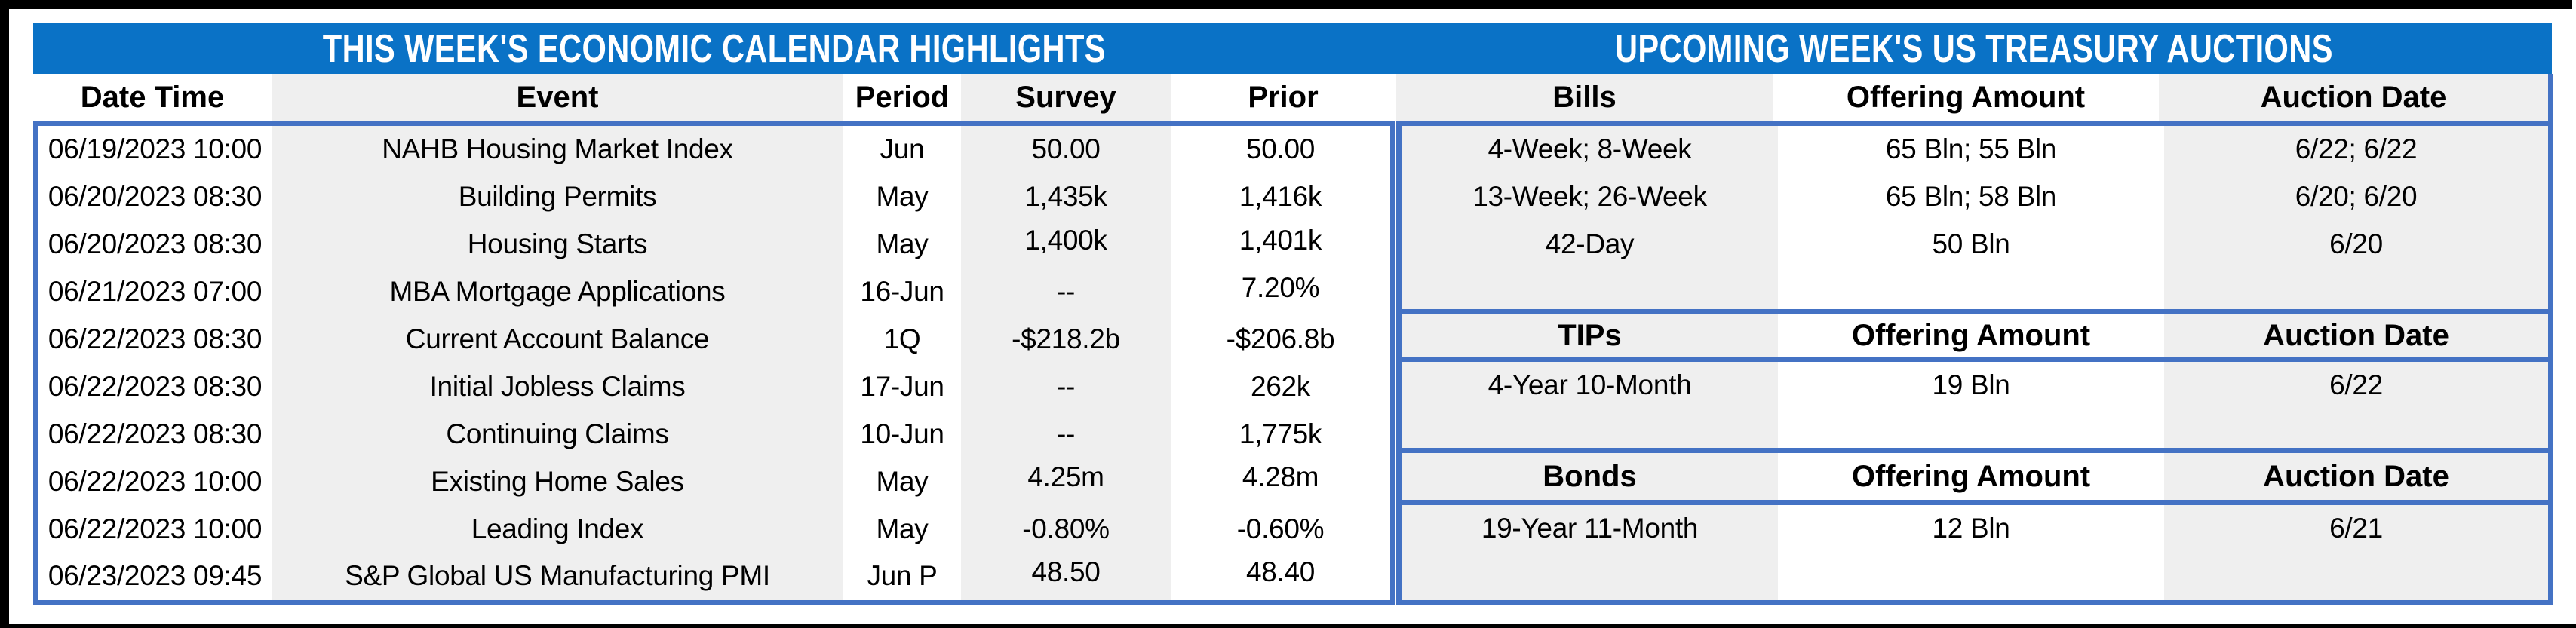  Describe the element at coordinates (155, 482) in the screenshot. I see `cell-date-time: 06/22/2023 10:00` at that location.